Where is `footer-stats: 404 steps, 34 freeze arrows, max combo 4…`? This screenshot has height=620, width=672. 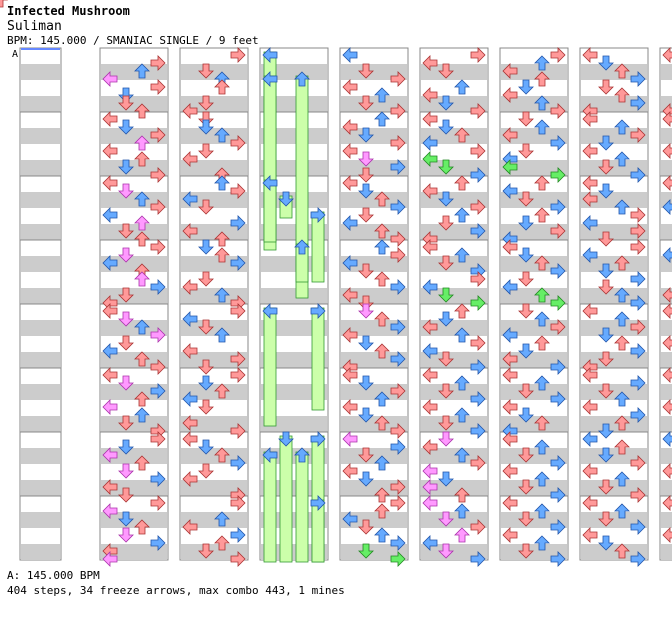
footer-stats: 404 steps, 34 freeze arrows, max combo 4… is located at coordinates (176, 590).